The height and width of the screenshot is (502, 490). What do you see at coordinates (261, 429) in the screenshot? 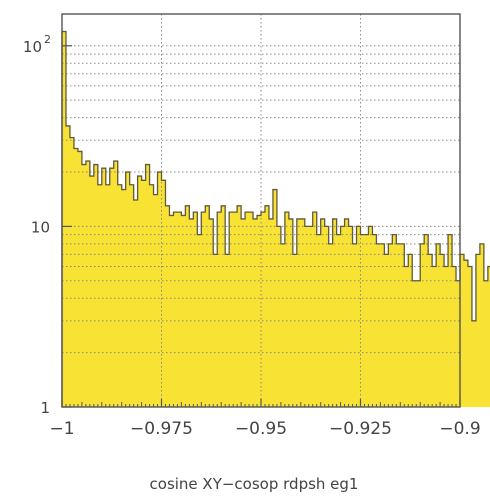
I see `x-tick-label: −0.95` at bounding box center [261, 429].